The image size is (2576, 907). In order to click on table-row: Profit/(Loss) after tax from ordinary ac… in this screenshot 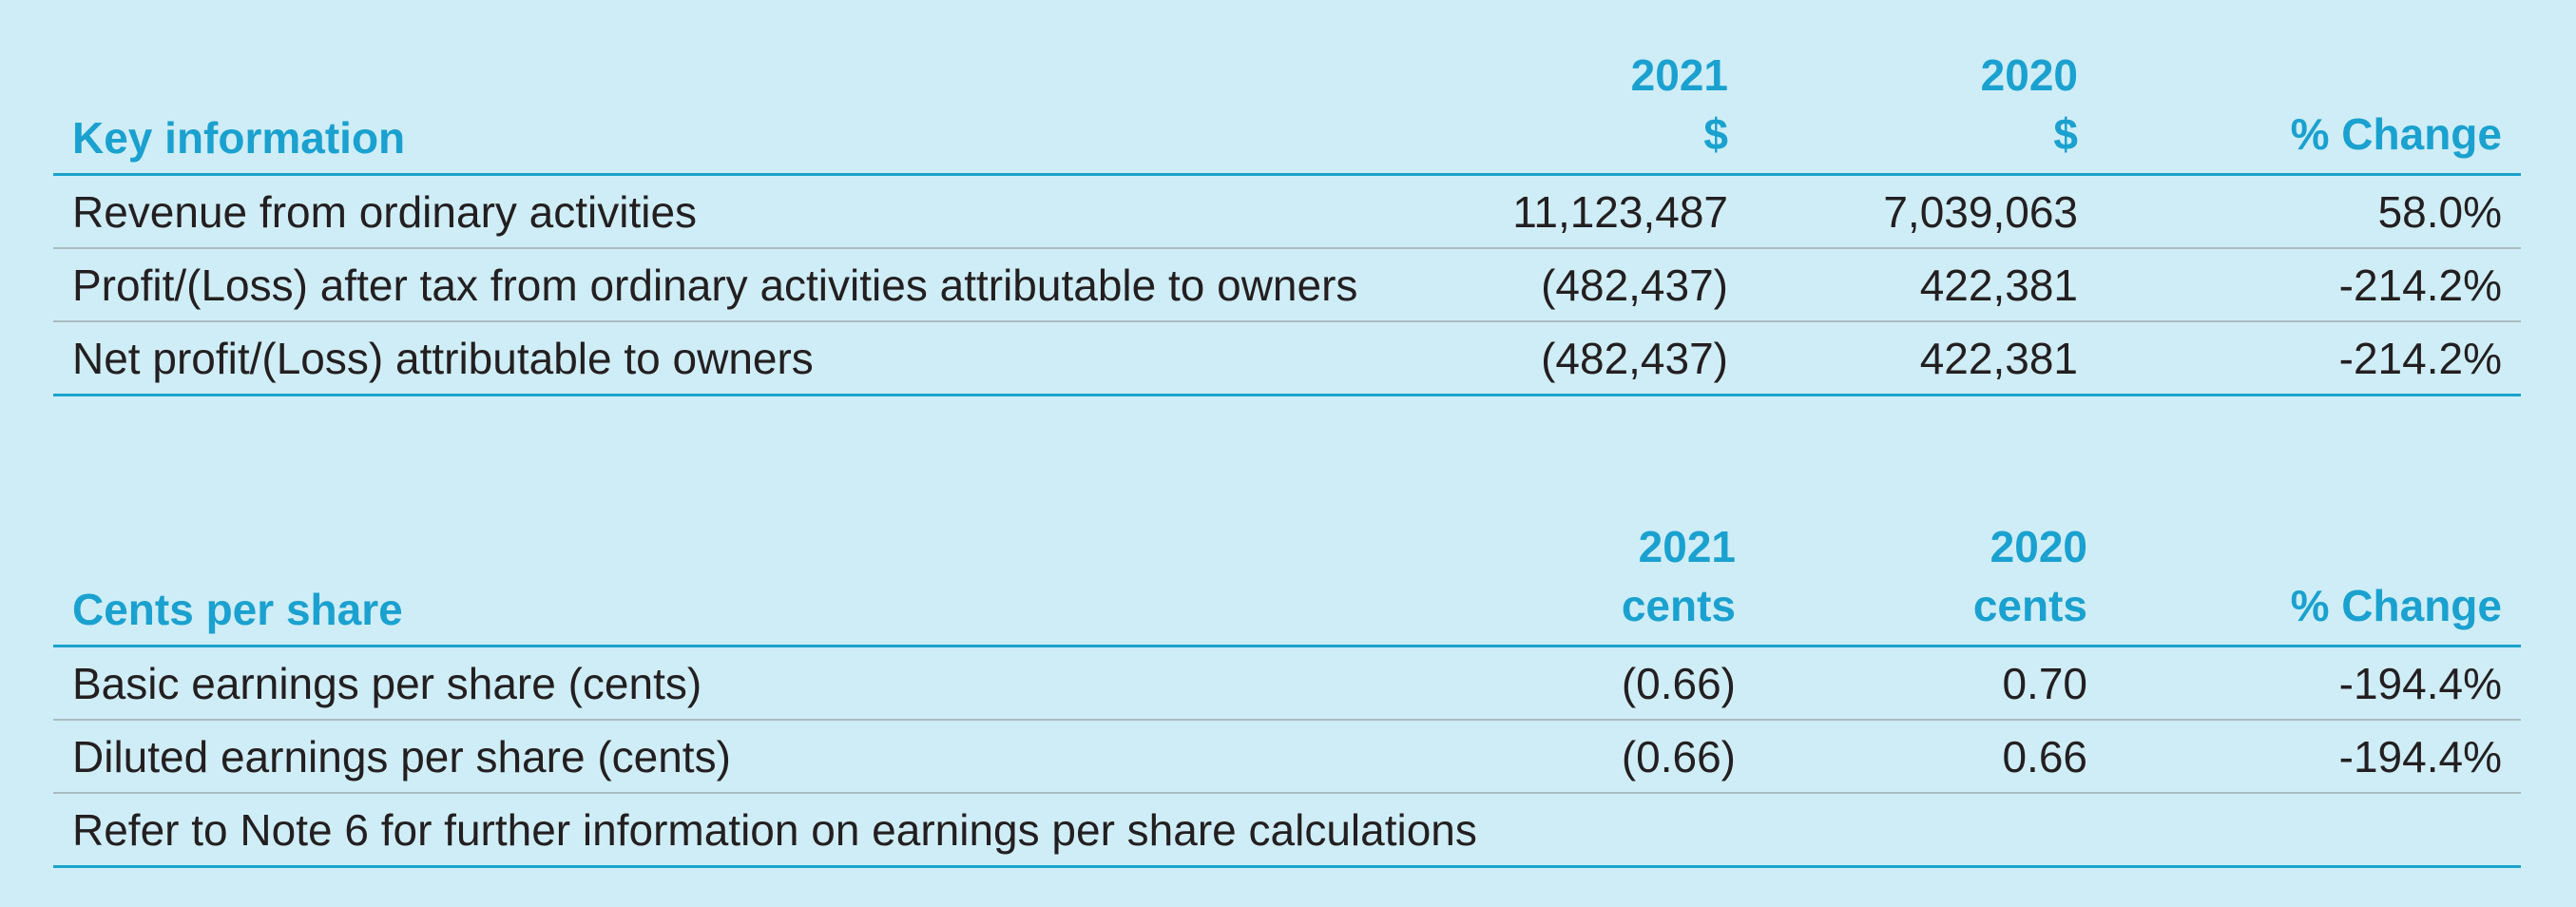, I will do `click(1287, 285)`.